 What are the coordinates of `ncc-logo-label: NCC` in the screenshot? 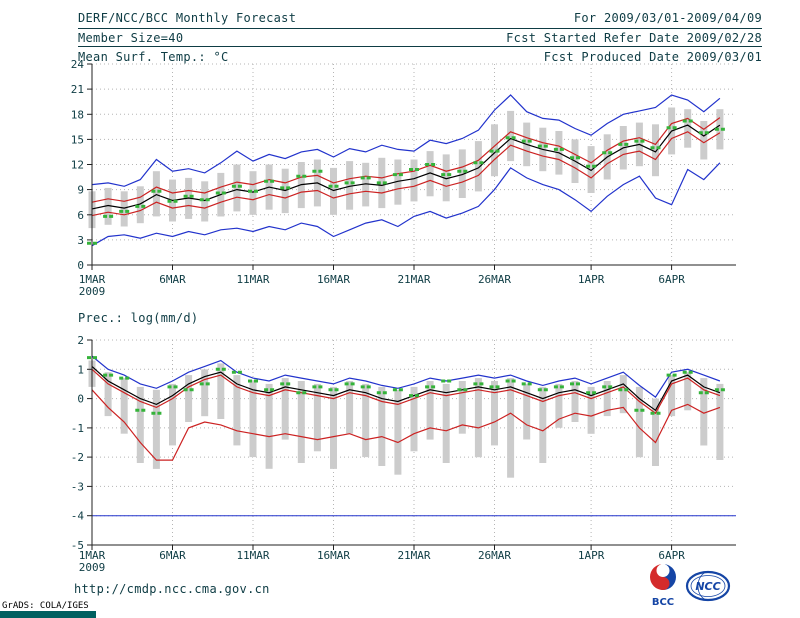 It's located at (707, 586).